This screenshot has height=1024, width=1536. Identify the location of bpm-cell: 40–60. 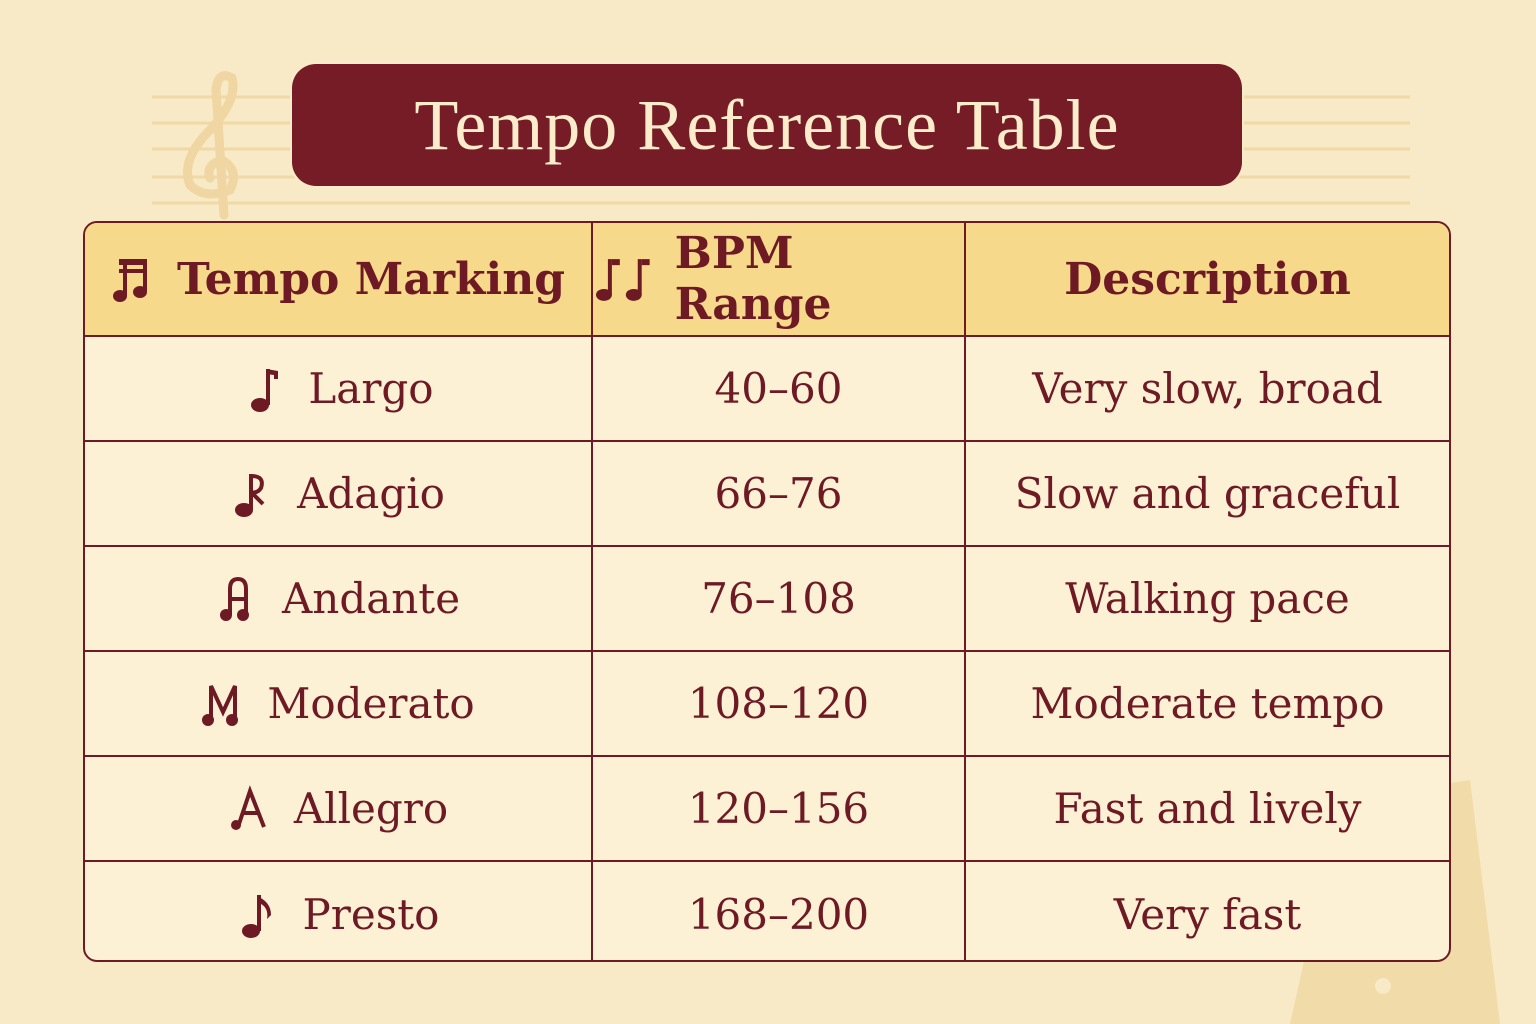
(779, 388).